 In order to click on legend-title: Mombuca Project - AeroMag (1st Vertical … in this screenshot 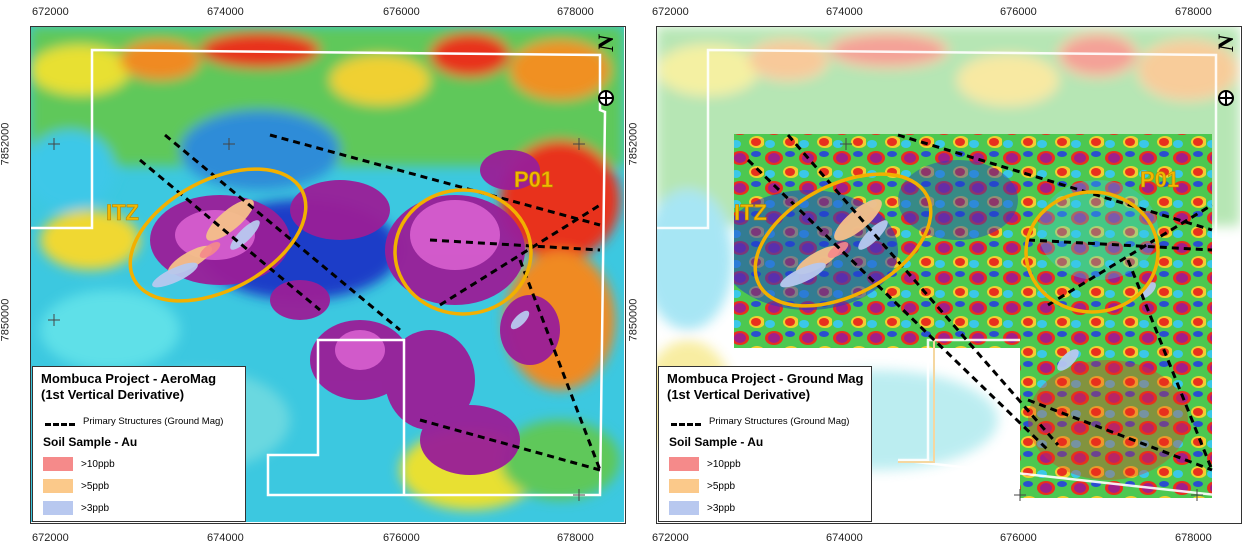, I will do `click(129, 386)`.